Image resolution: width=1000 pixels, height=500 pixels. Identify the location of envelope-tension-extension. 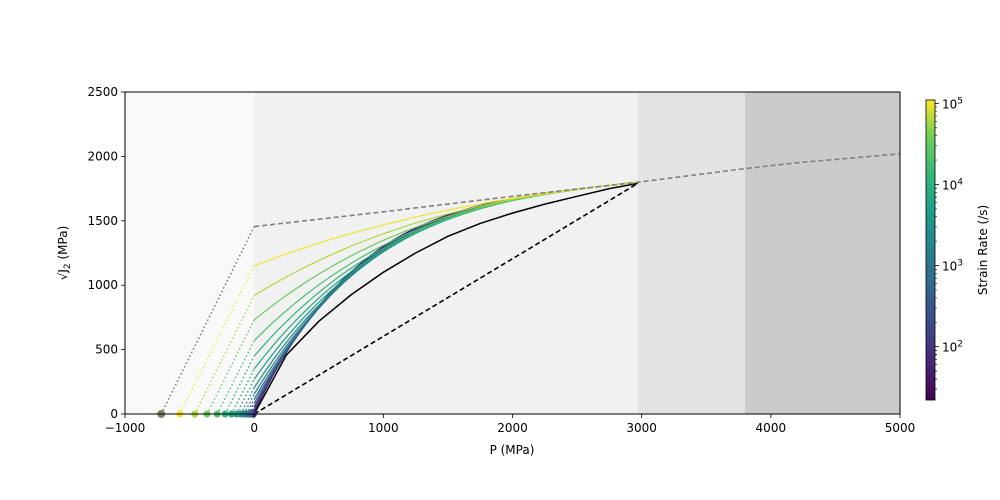
(207, 320).